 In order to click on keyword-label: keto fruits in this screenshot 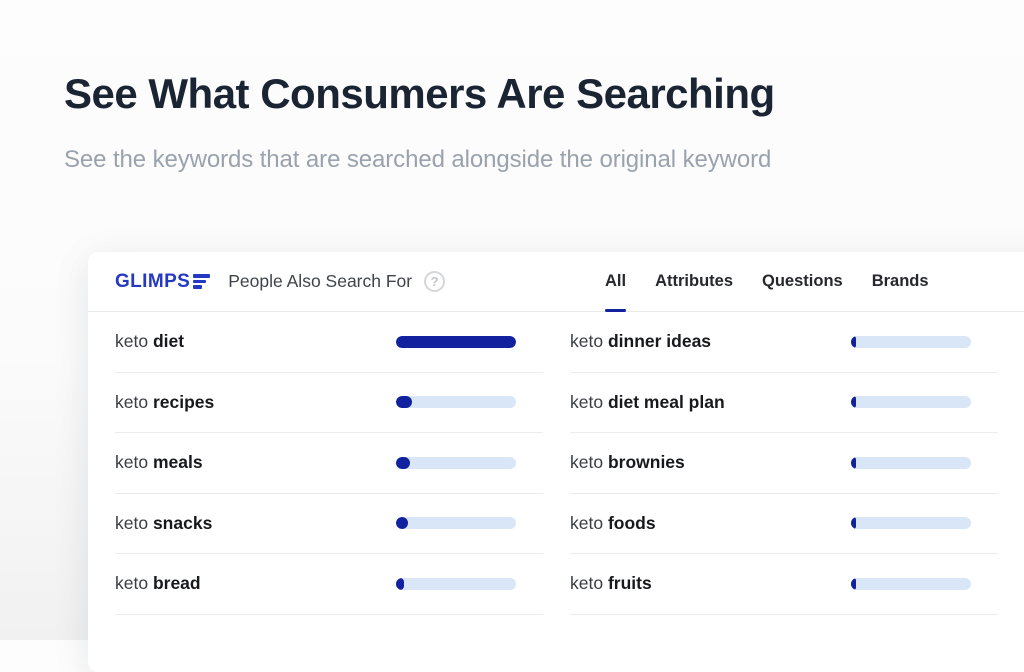, I will do `click(611, 583)`.